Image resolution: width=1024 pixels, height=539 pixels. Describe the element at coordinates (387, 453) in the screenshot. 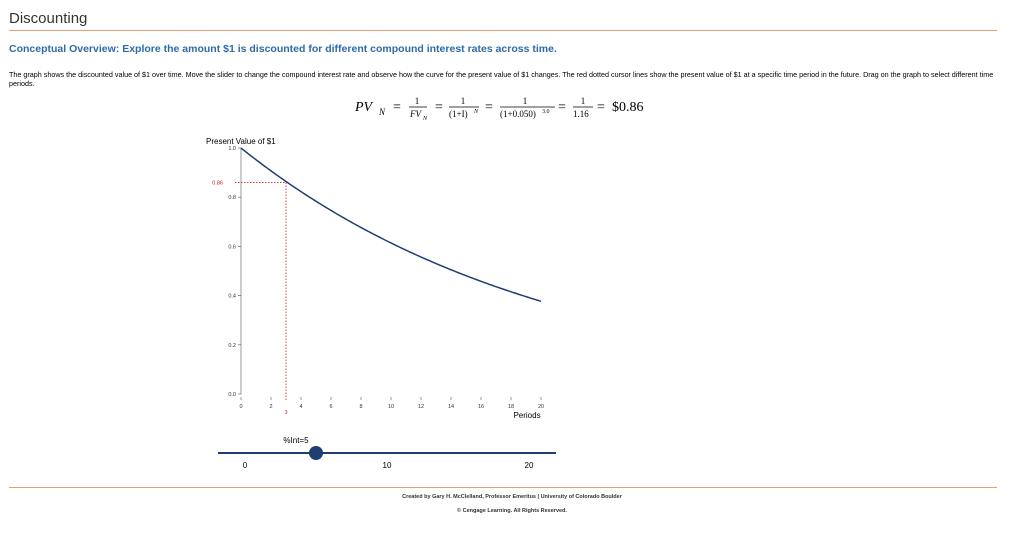

I see `interest-rate-slider: %Int=5 0 10 20` at that location.